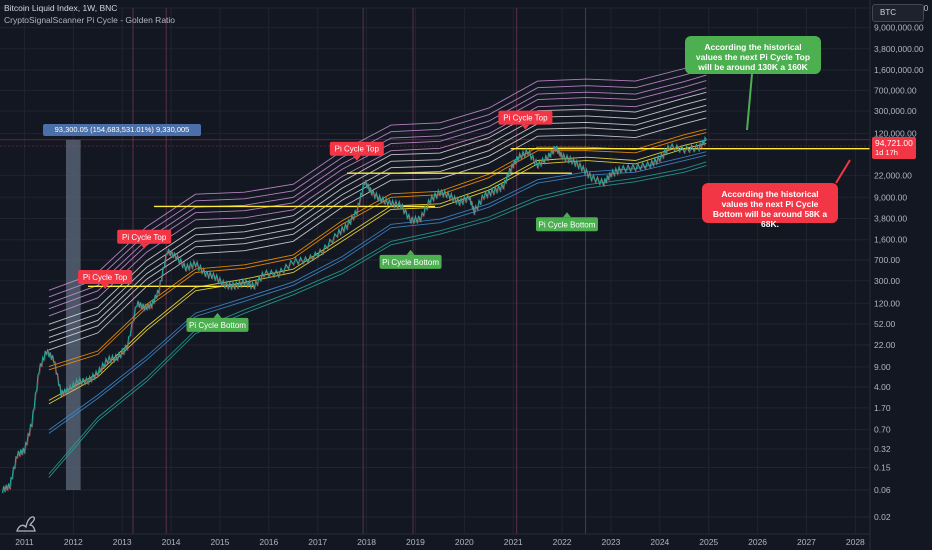 The height and width of the screenshot is (550, 932). Describe the element at coordinates (171, 542) in the screenshot. I see `x-tick-label: 2014` at that location.